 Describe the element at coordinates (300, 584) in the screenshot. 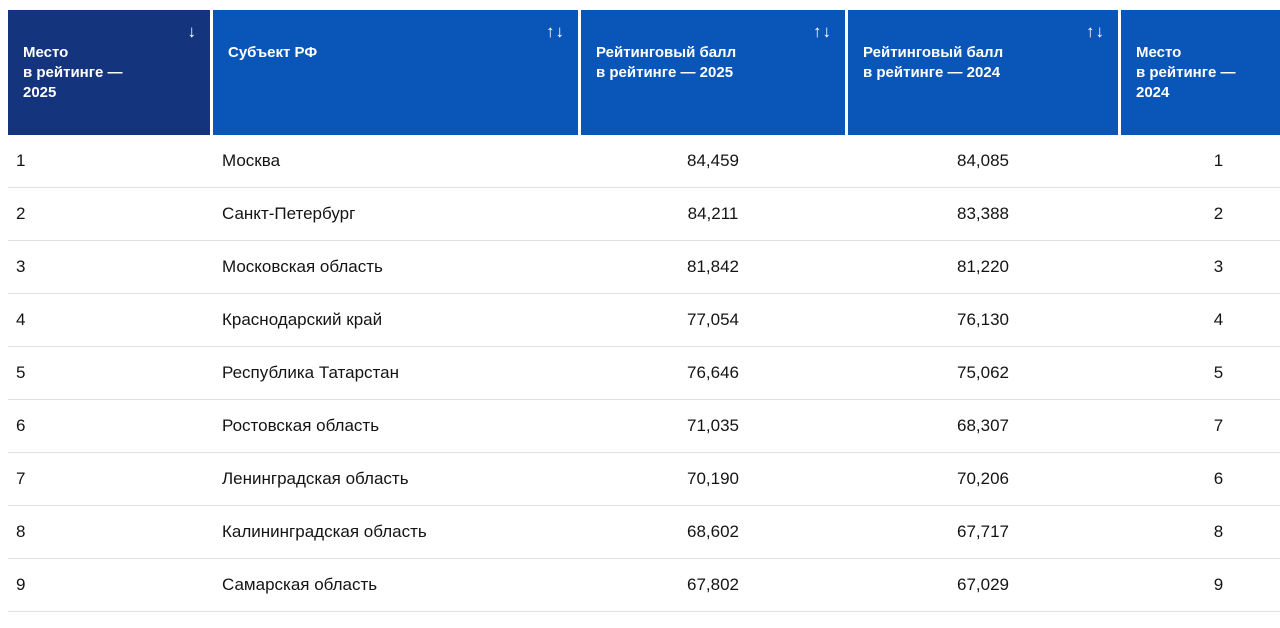

I see `cell-subject: Самарская область` at that location.